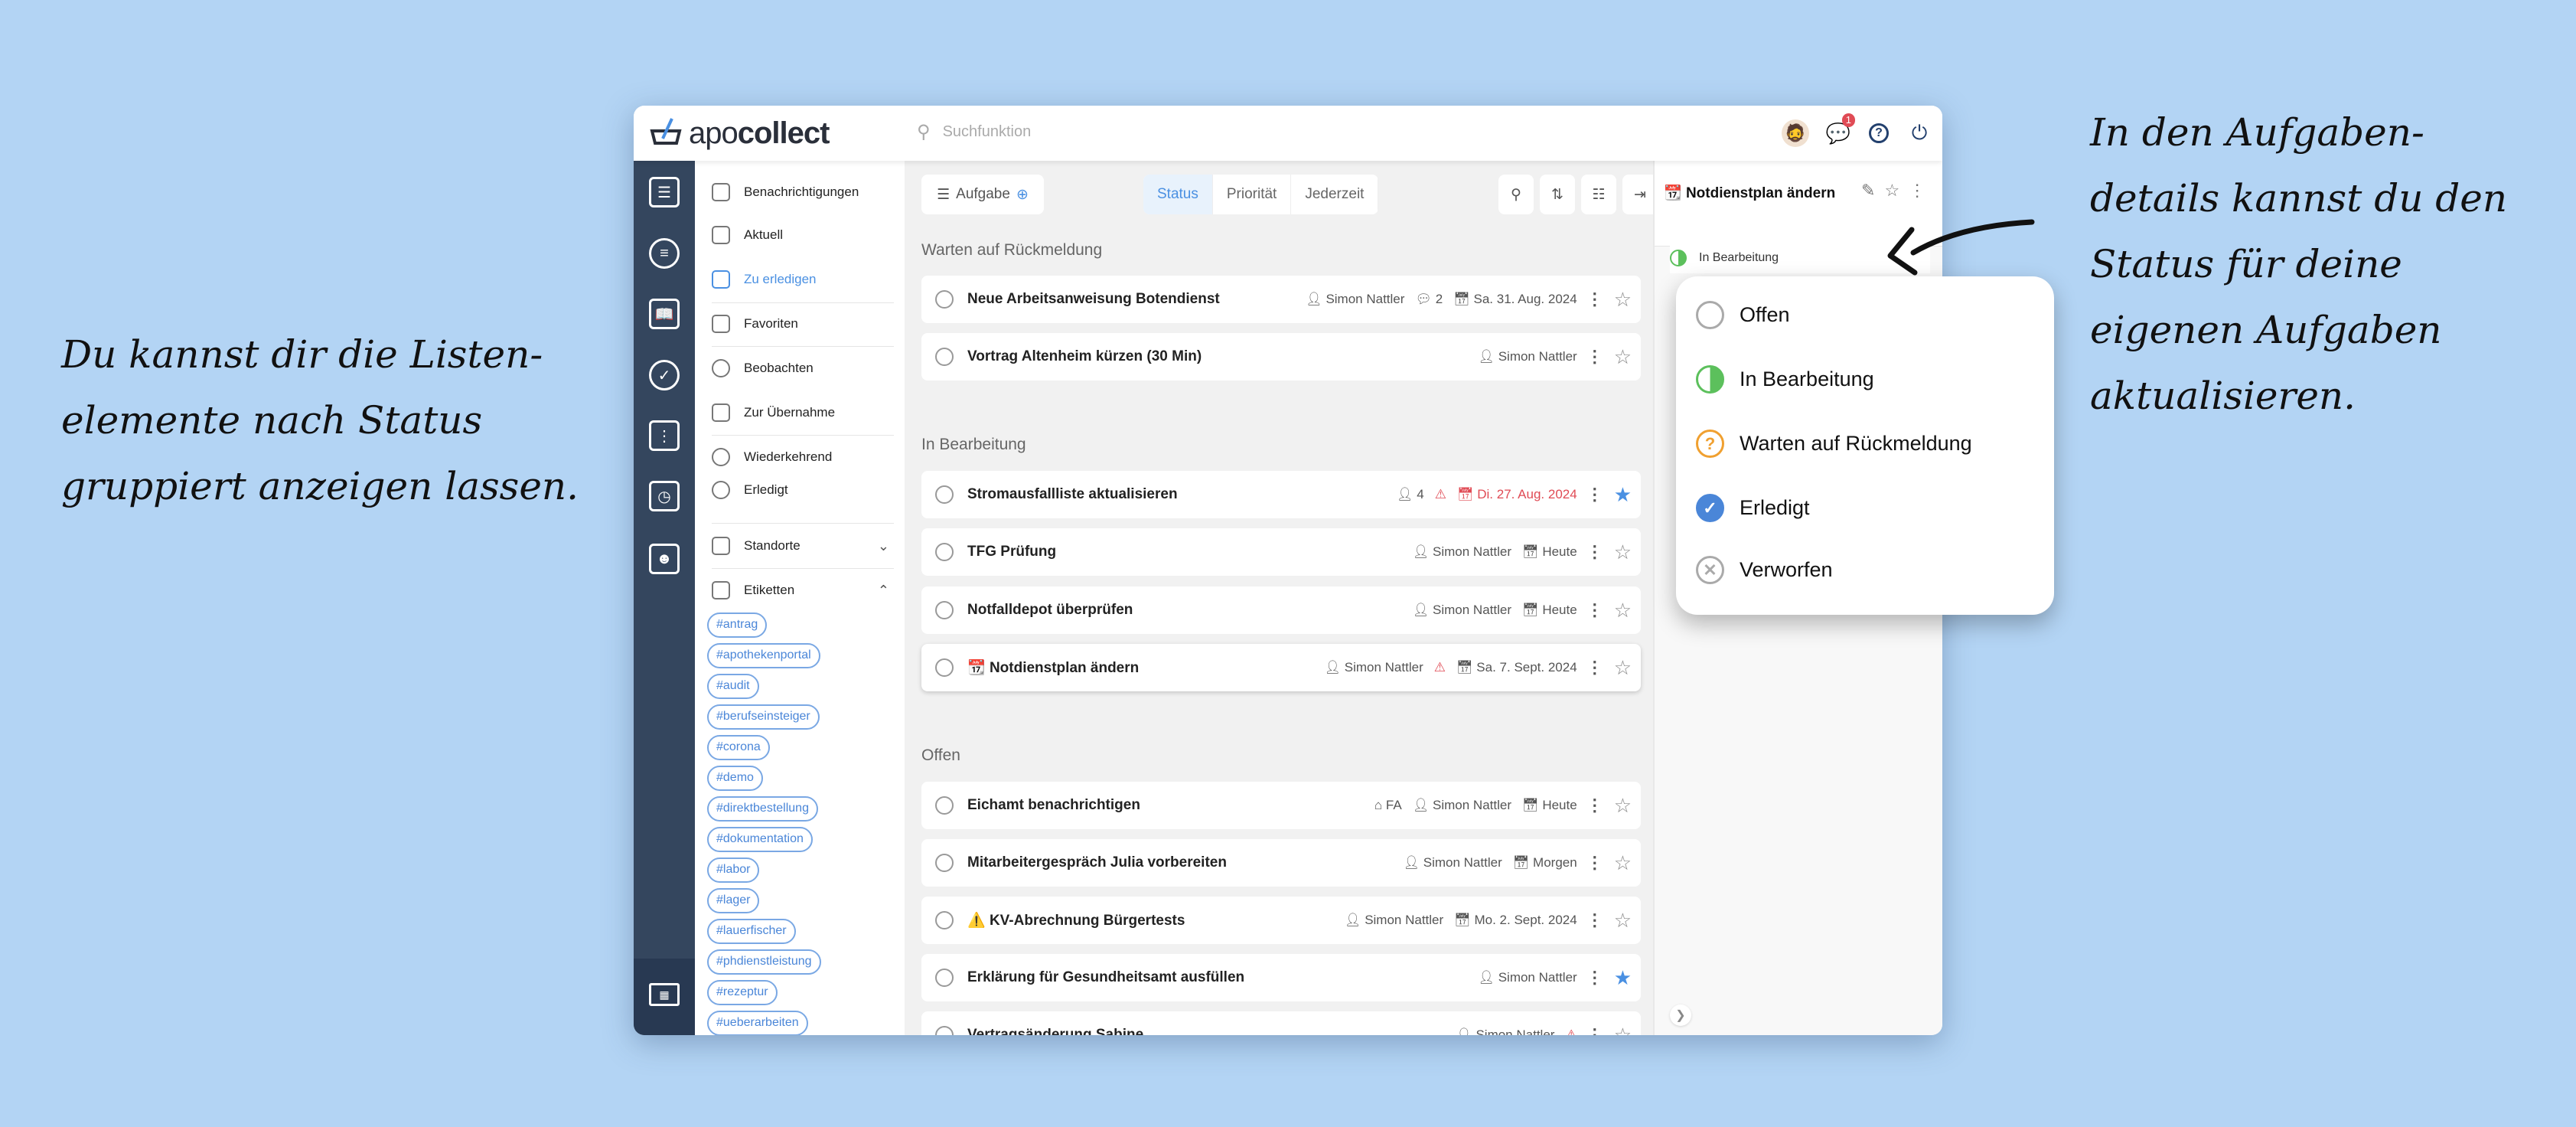  What do you see at coordinates (1785, 379) in the screenshot?
I see `status-option-in-bearbeitung: In Bearbeitung` at bounding box center [1785, 379].